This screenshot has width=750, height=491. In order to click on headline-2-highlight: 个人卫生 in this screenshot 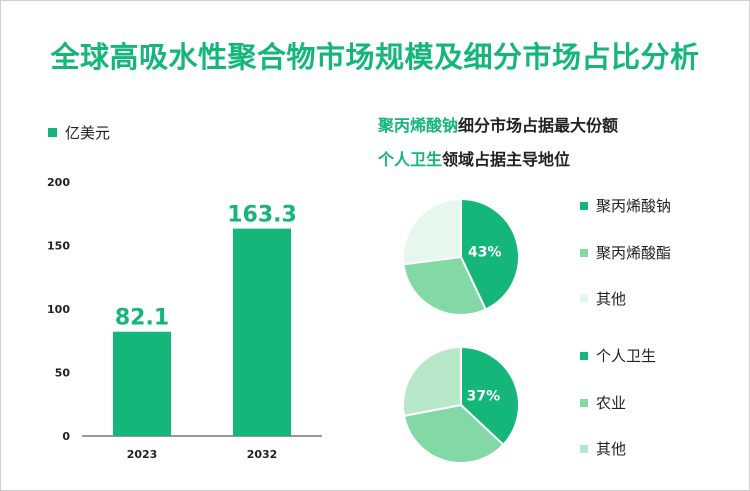, I will do `click(410, 159)`.